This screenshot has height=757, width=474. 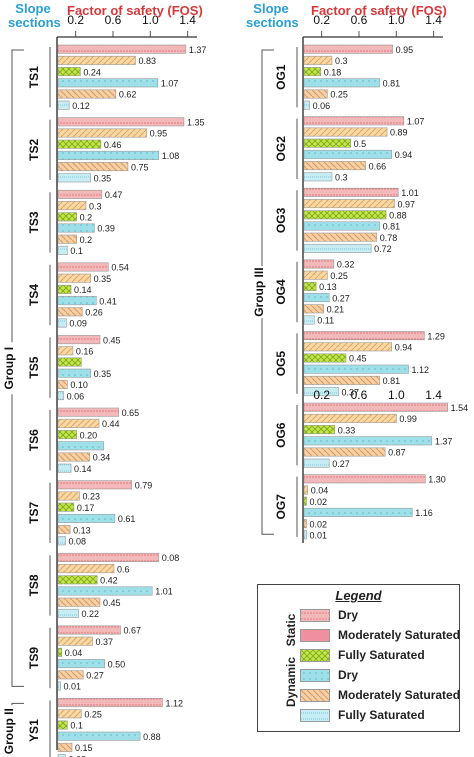 I want to click on static-moderate-swatch, so click(x=315, y=635).